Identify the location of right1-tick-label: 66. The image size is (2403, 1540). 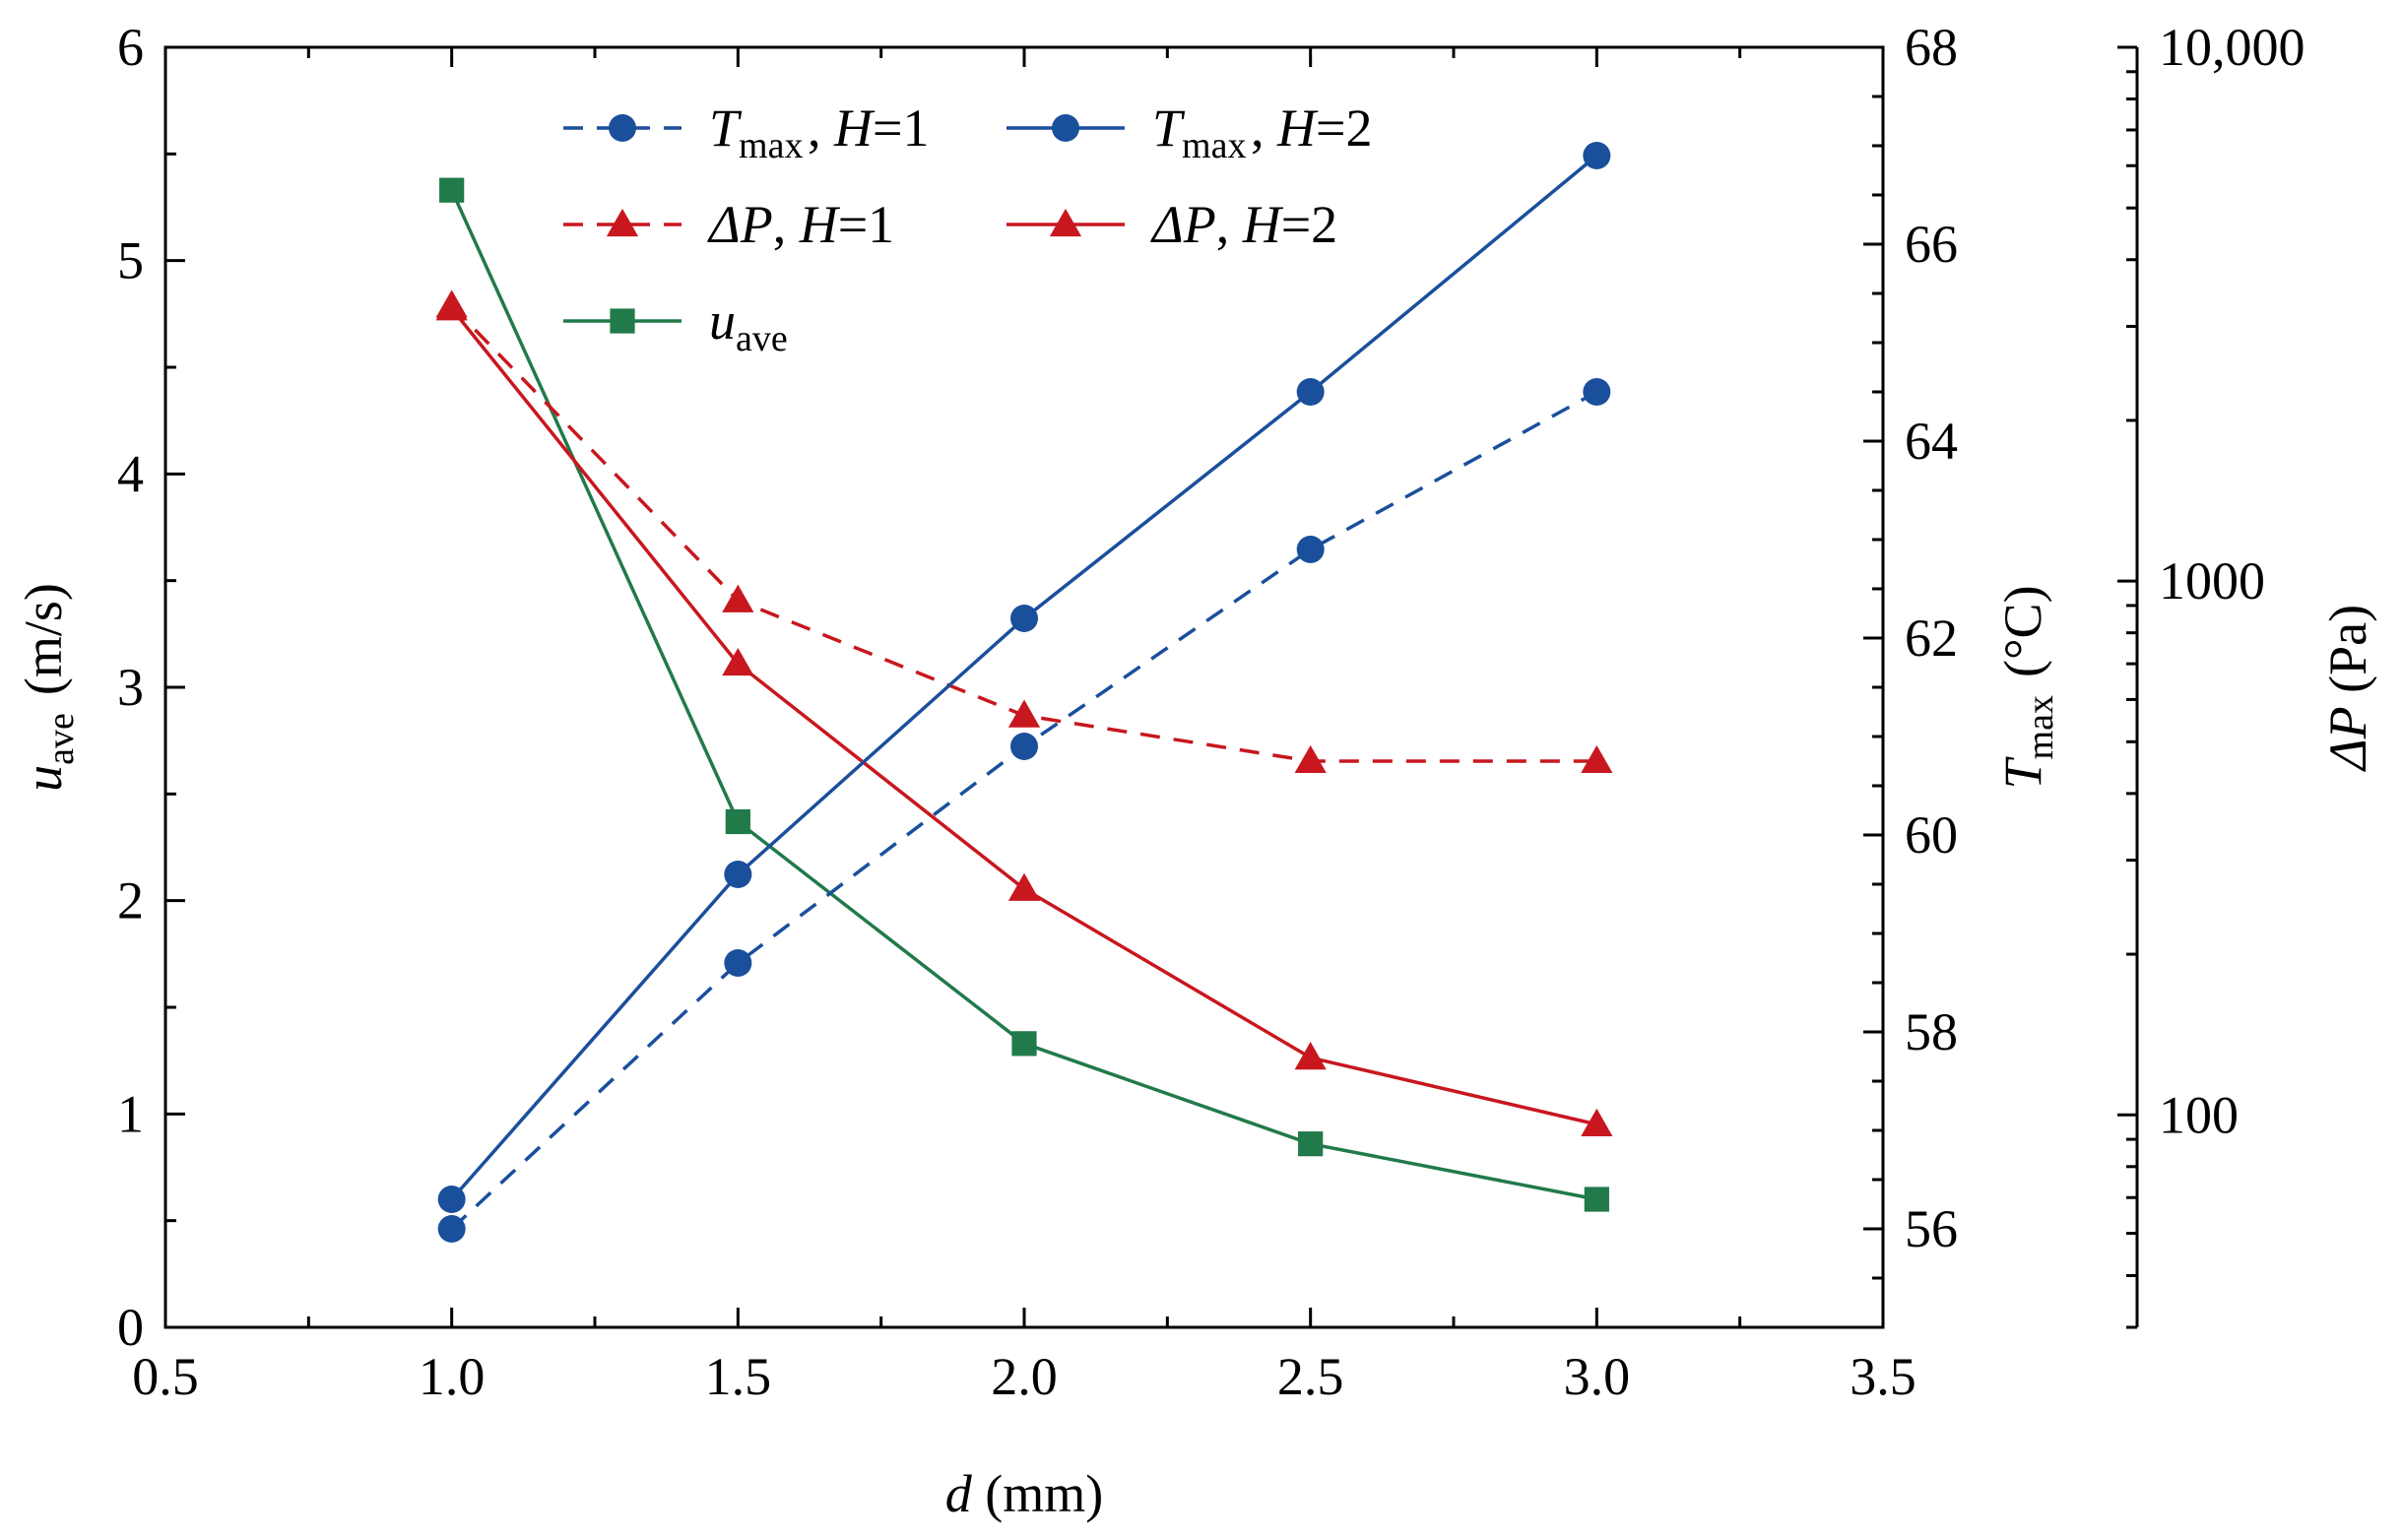
(1931, 244).